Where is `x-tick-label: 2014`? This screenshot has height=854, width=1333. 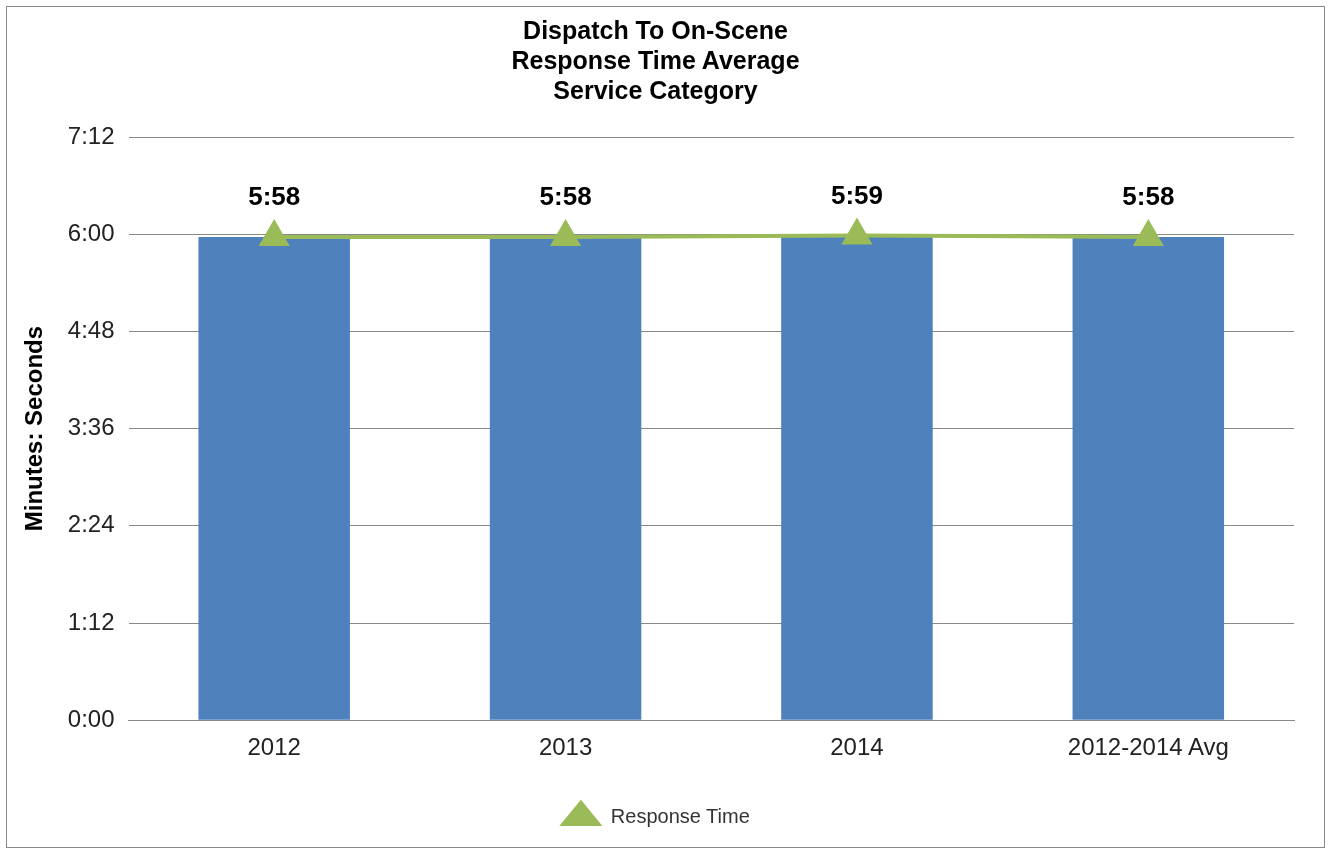
x-tick-label: 2014 is located at coordinates (857, 747).